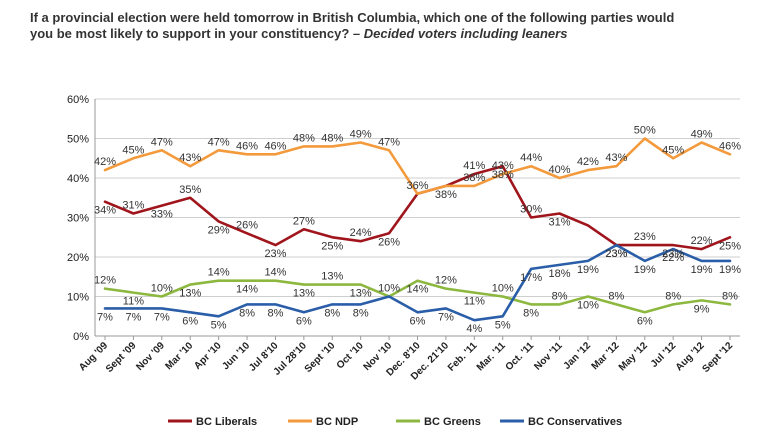 This screenshot has height=439, width=780. What do you see at coordinates (560, 170) in the screenshot?
I see `data-label-bc-ndp: 40%` at bounding box center [560, 170].